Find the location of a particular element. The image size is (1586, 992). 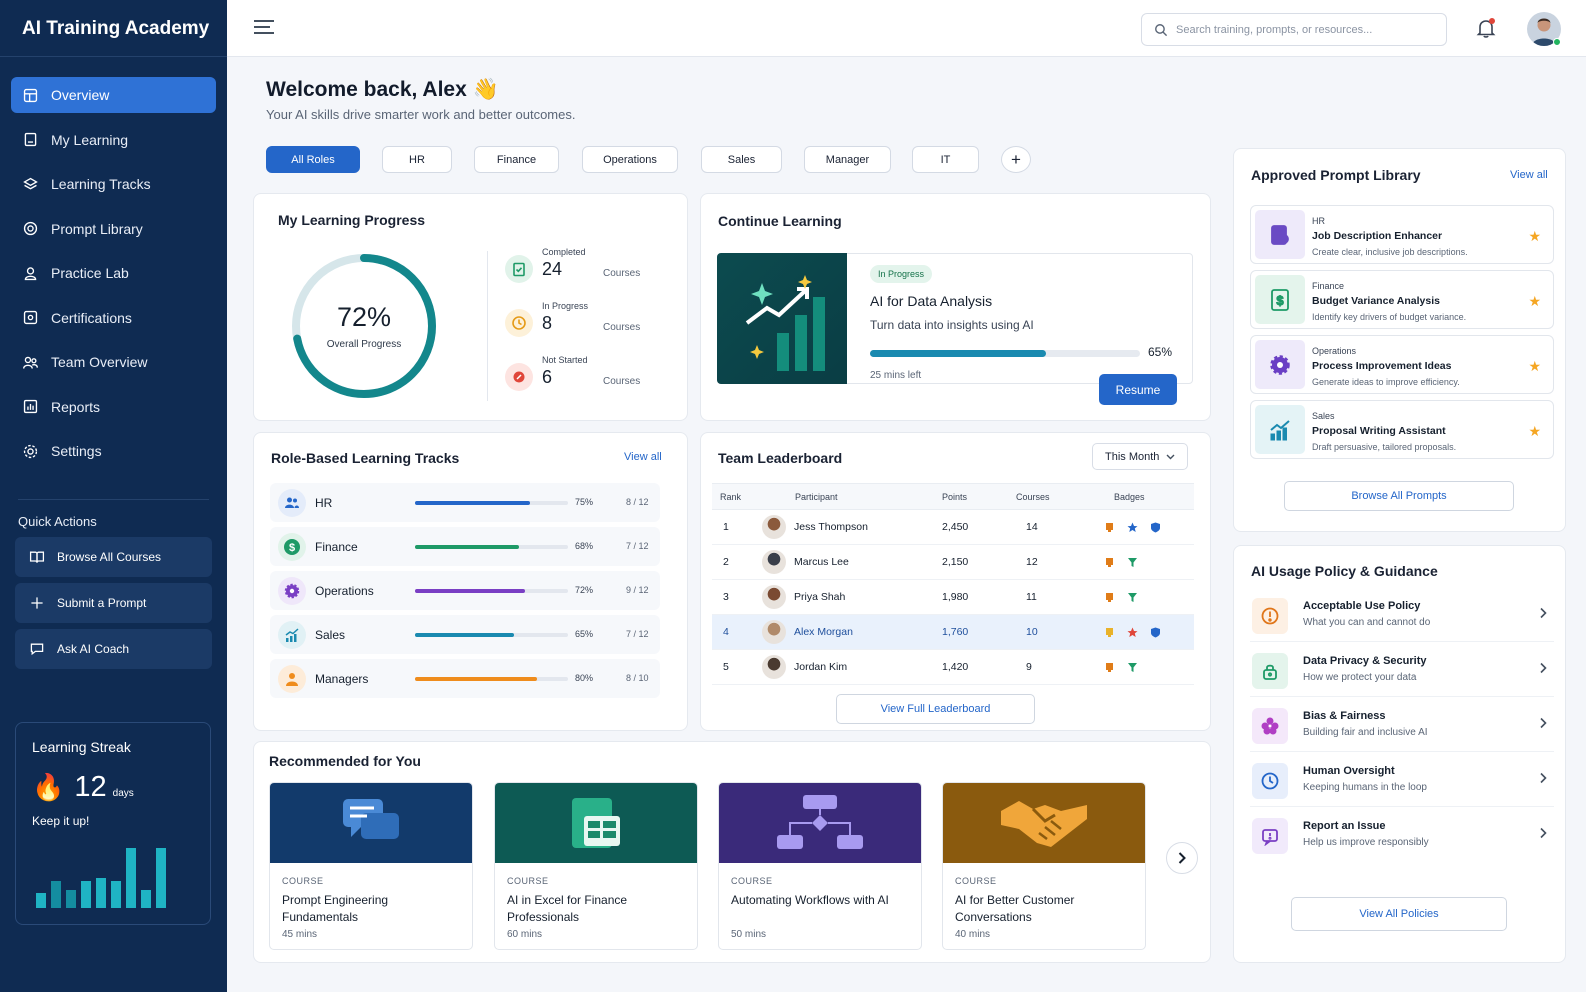

browse-all-prompts-button: Browse All Prompts is located at coordinates (1399, 496).